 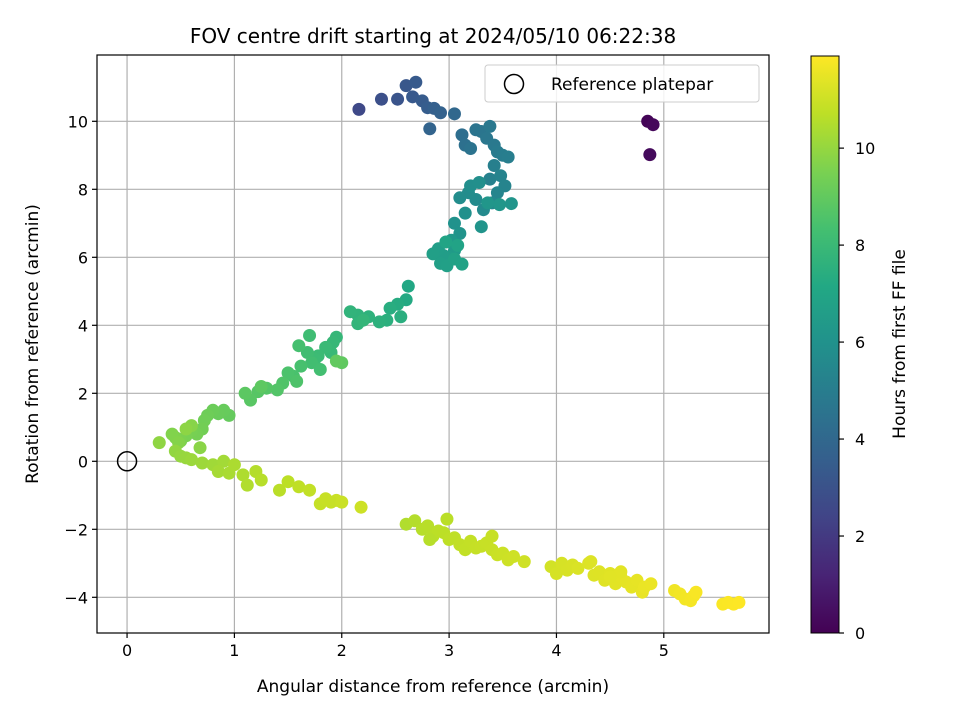 I want to click on y-tick-label: −2, so click(x=76, y=529).